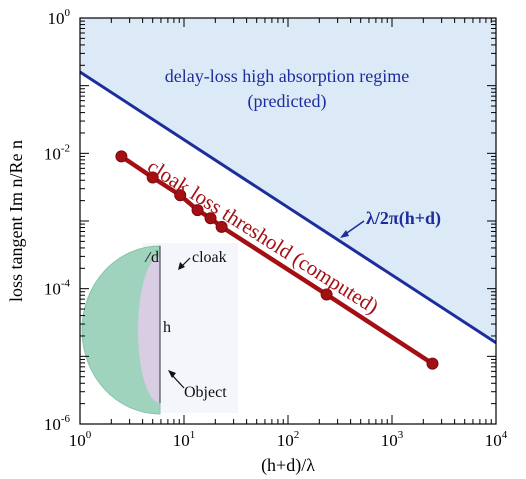 The image size is (526, 479). Describe the element at coordinates (403, 218) in the screenshot. I see `blue-line-label: λ/2π(h+d)` at that location.